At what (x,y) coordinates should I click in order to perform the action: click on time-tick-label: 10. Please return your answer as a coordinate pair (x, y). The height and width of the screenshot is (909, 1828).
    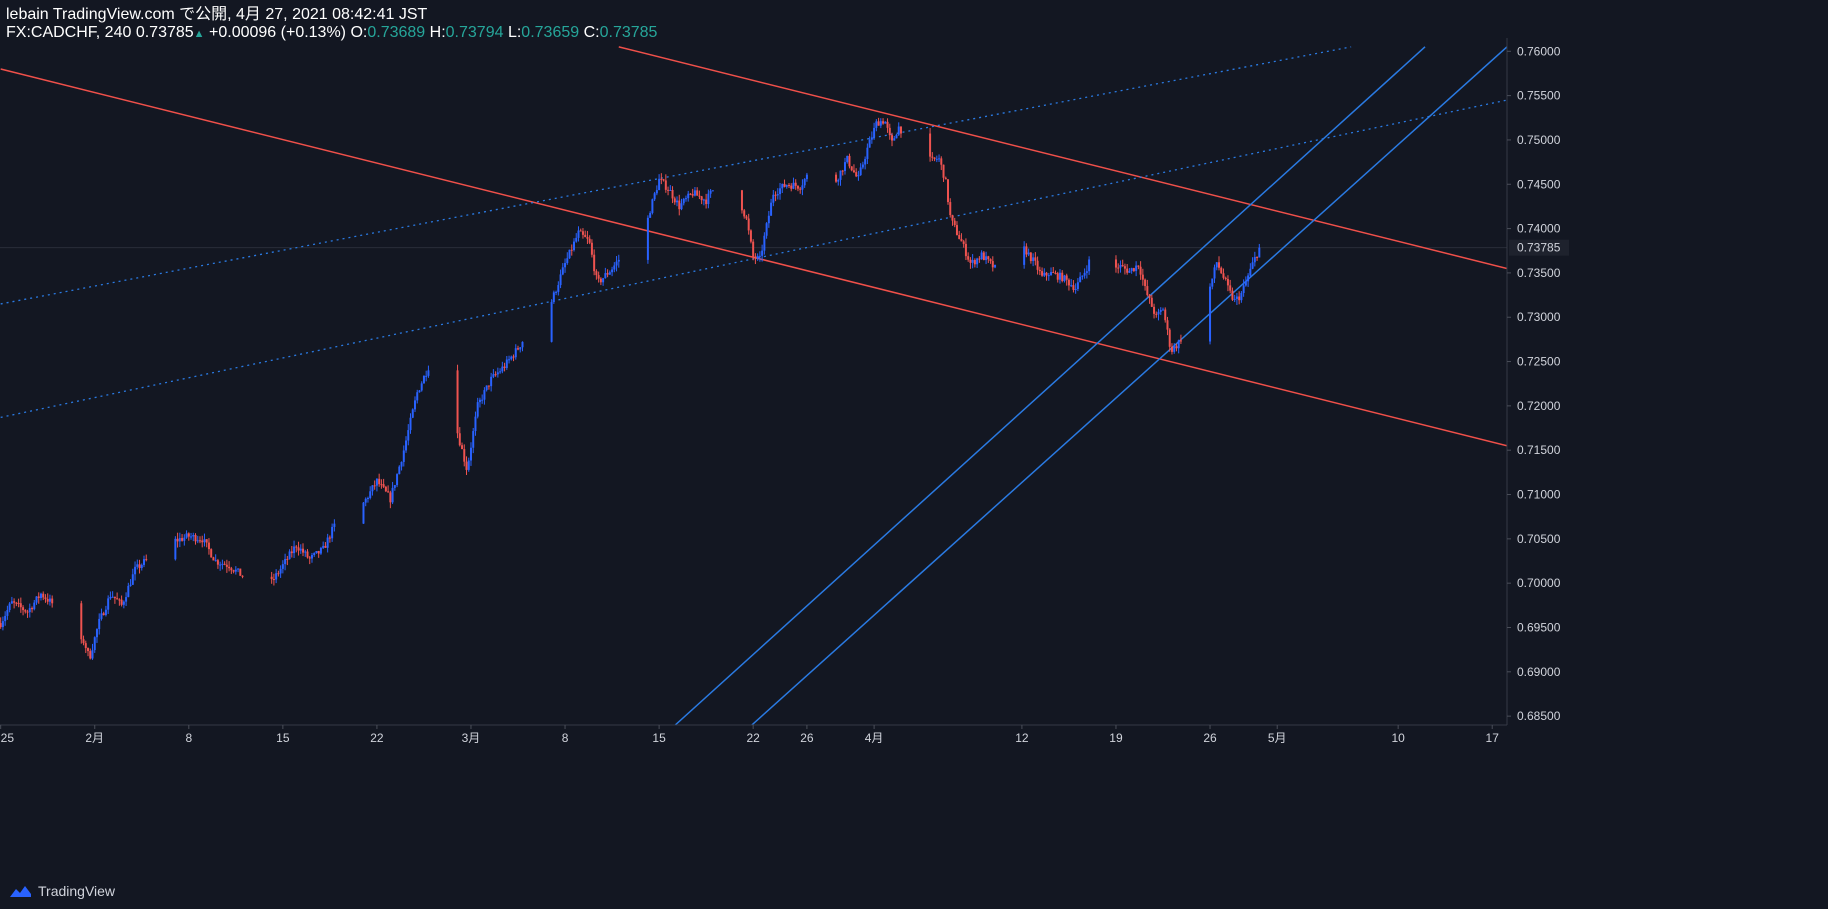
    Looking at the image, I should click on (1398, 738).